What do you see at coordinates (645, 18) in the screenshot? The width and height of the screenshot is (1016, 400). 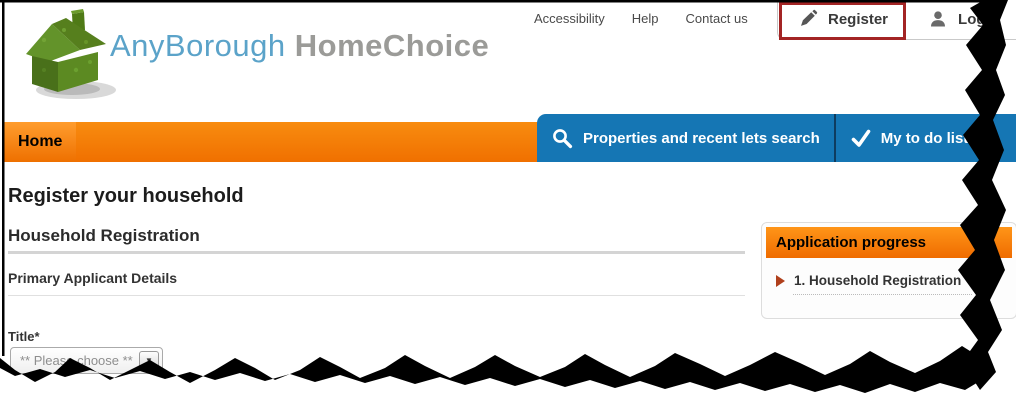 I see `nav-link-help: Help` at bounding box center [645, 18].